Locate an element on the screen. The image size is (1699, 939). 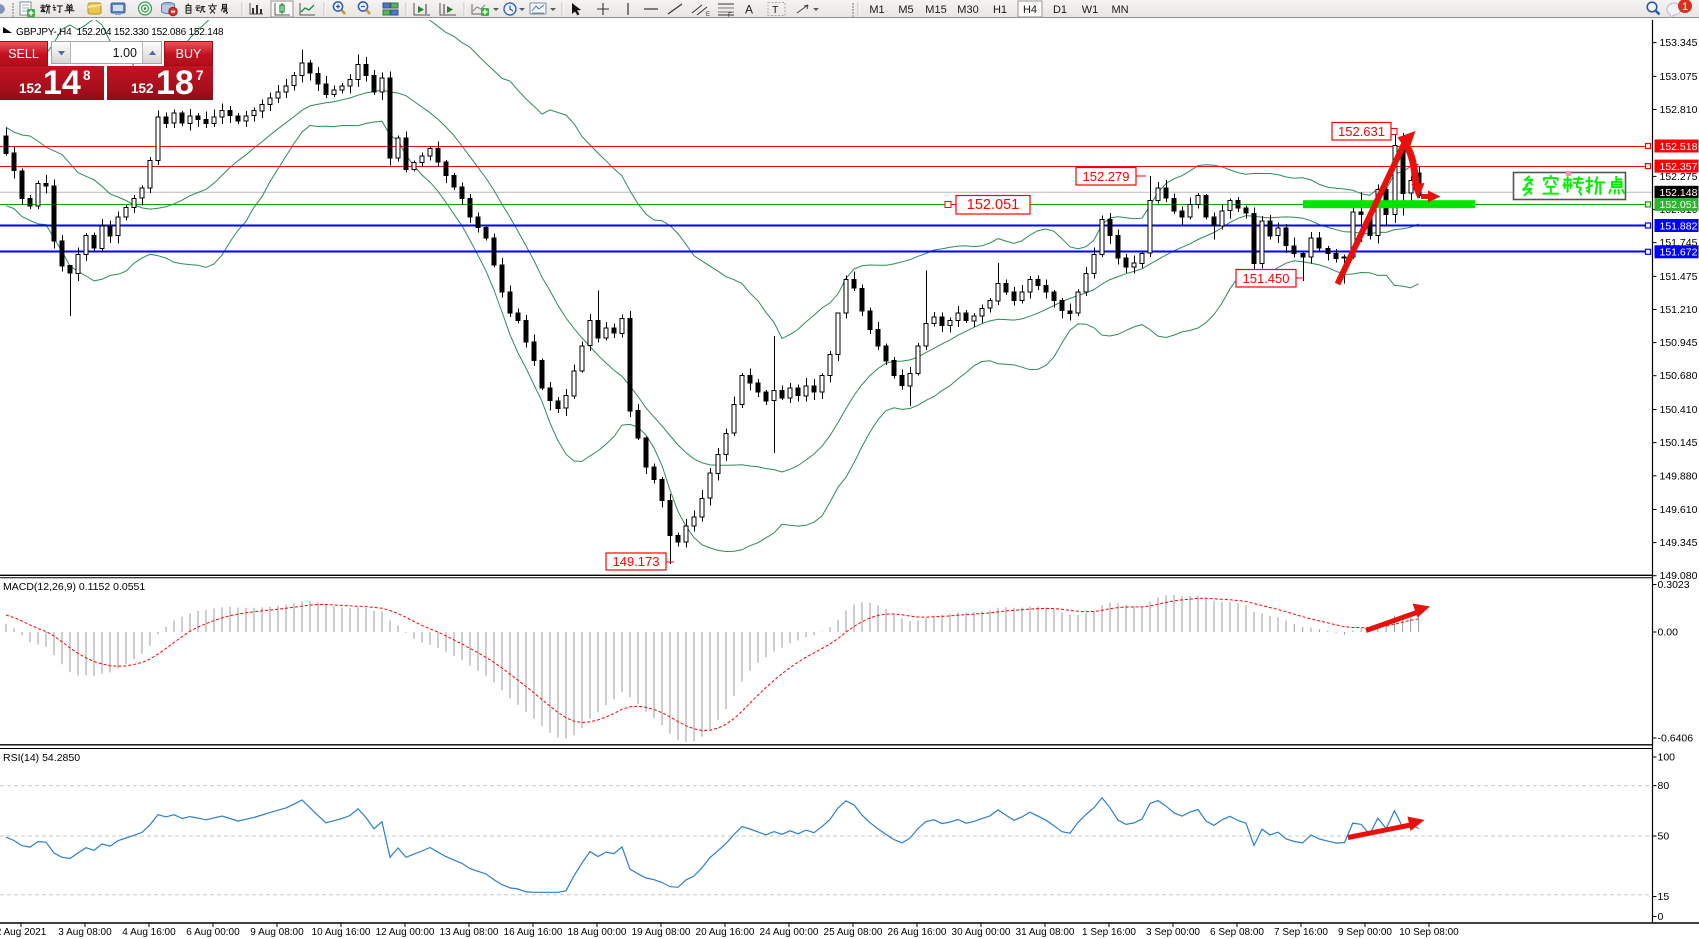
svg-text: 100 is located at coordinates (1667, 758).